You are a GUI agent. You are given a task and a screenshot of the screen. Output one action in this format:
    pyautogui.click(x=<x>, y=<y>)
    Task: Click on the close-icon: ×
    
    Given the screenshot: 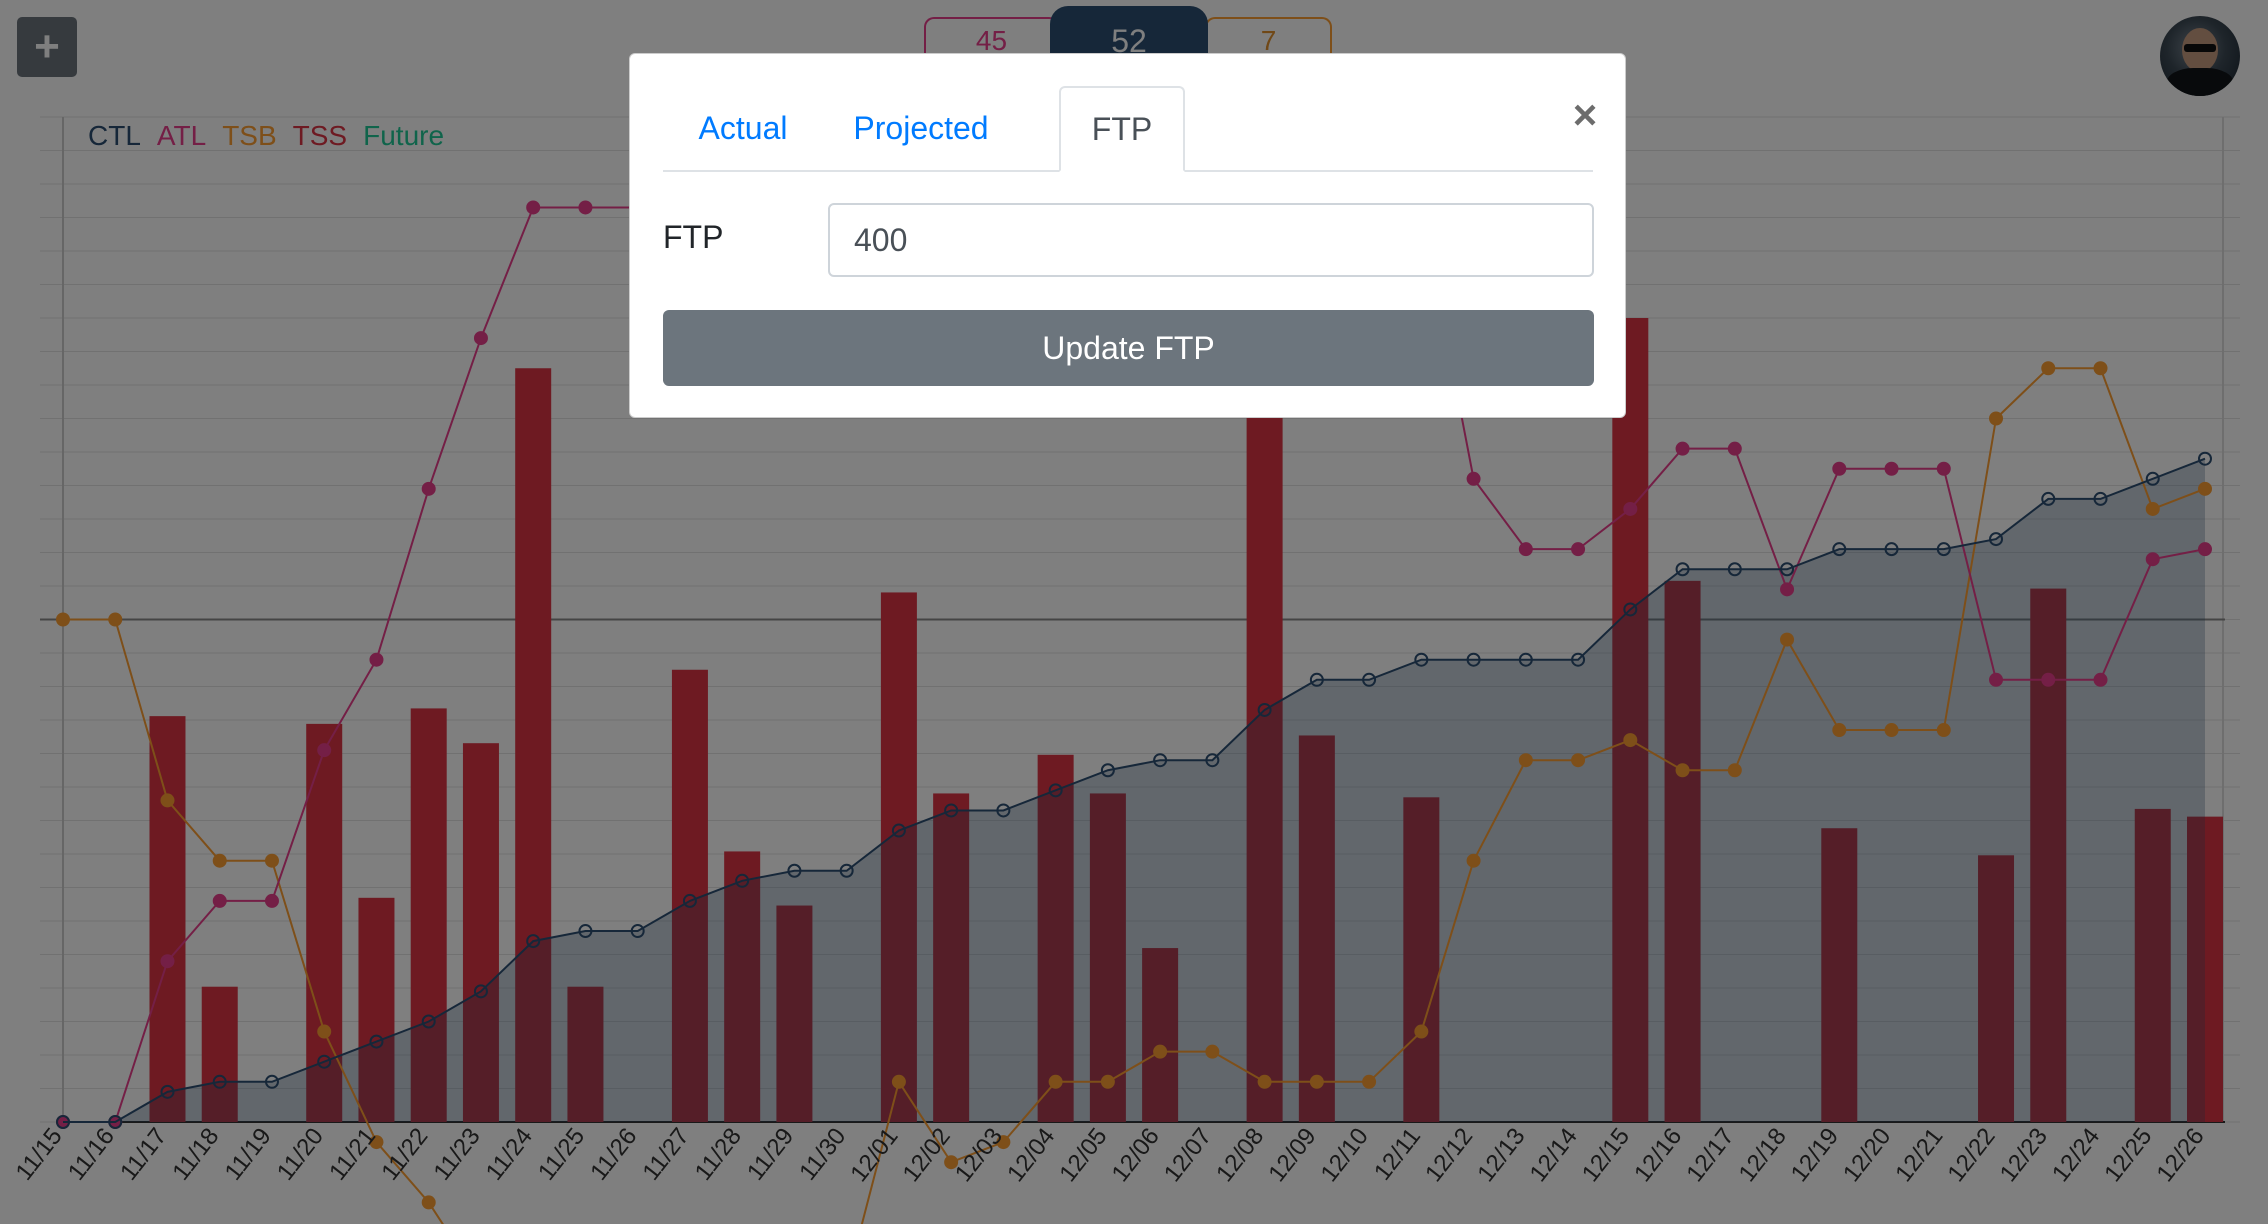 What is the action you would take?
    pyautogui.click(x=1585, y=114)
    